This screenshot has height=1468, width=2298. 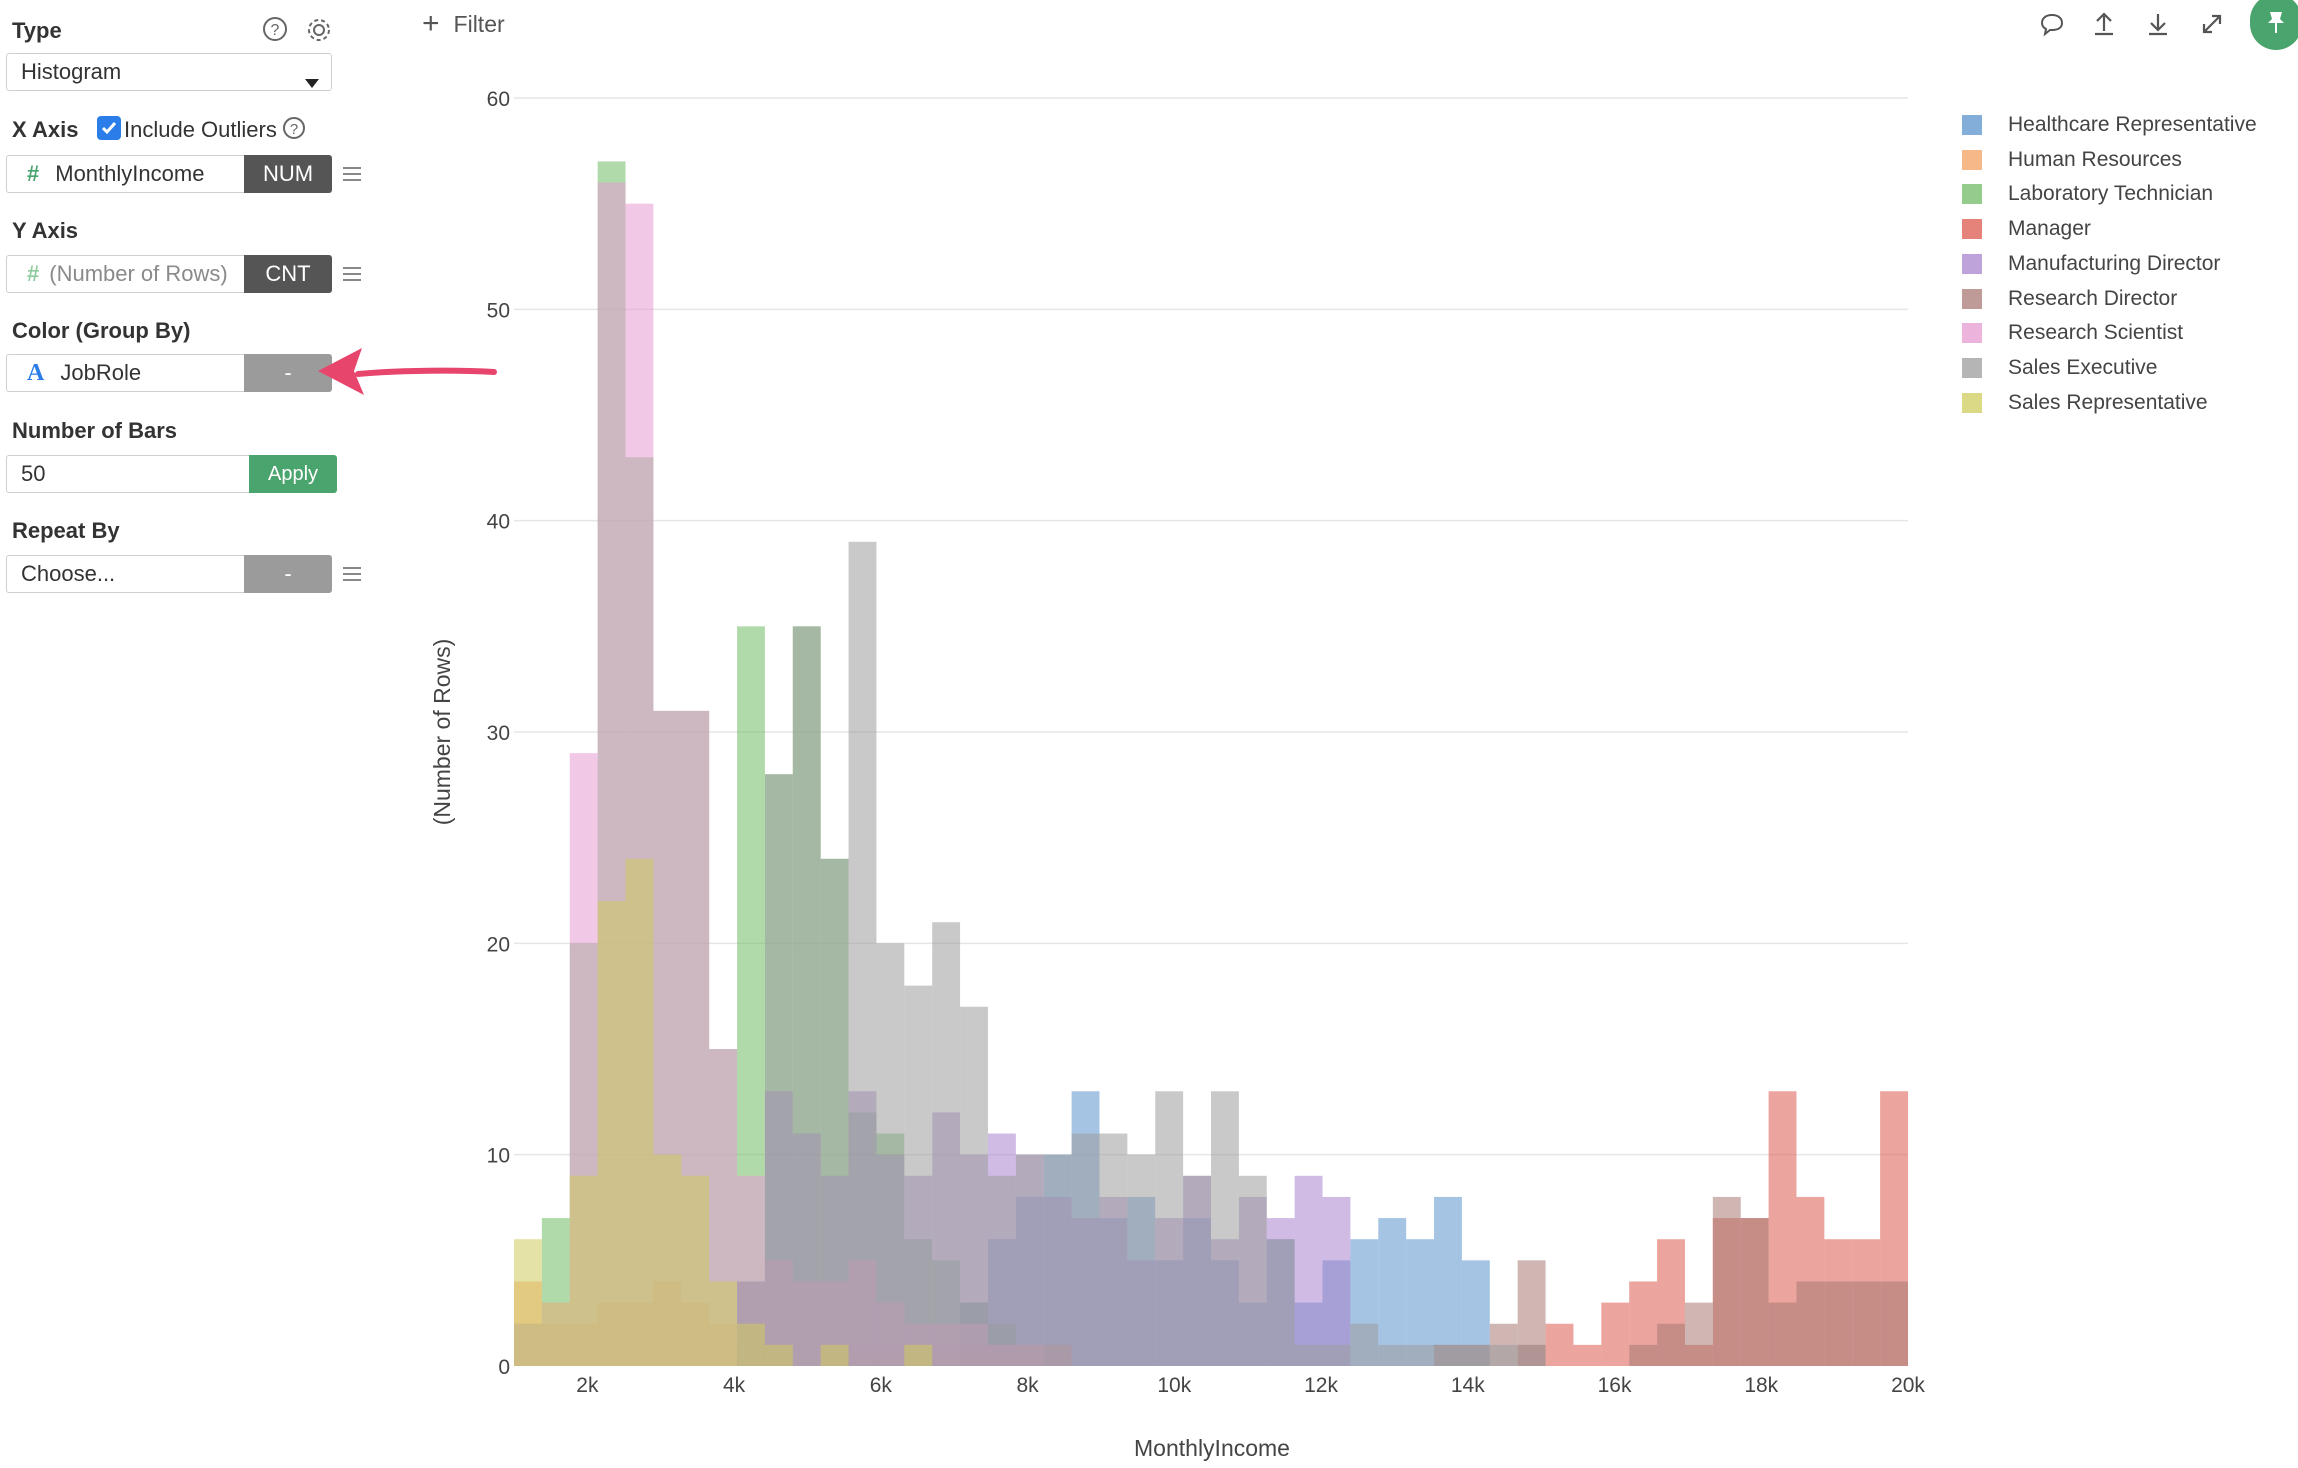 What do you see at coordinates (2158, 24) in the screenshot?
I see `download-icon` at bounding box center [2158, 24].